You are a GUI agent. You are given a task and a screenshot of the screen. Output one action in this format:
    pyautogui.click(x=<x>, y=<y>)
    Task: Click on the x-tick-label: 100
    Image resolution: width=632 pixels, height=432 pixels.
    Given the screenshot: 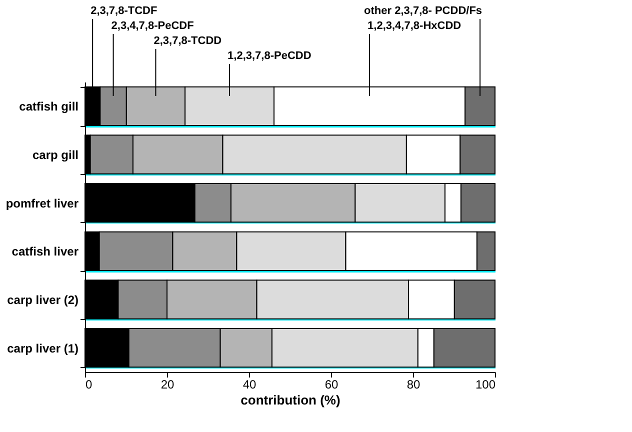 What is the action you would take?
    pyautogui.click(x=485, y=385)
    